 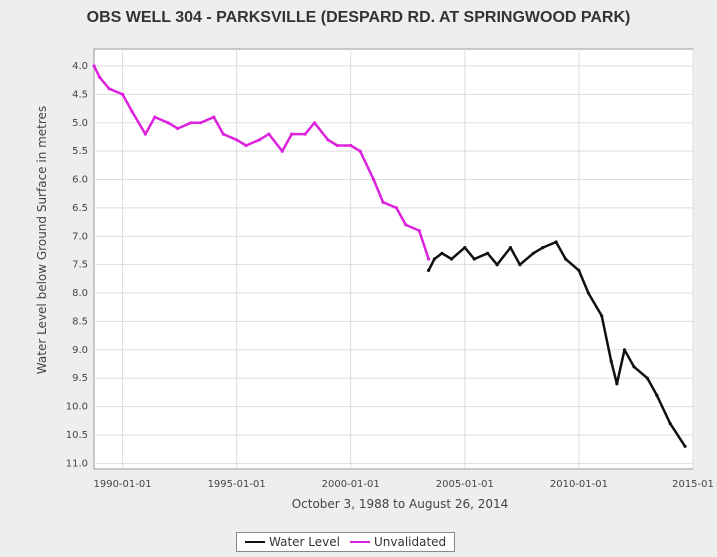 What do you see at coordinates (80, 180) in the screenshot?
I see `y-tick-label: 6.0` at bounding box center [80, 180].